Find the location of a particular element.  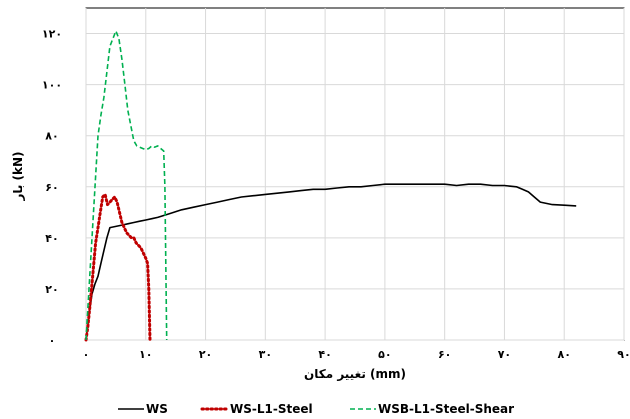

y-tick-label: ۱۰۰ is located at coordinates (52, 85).